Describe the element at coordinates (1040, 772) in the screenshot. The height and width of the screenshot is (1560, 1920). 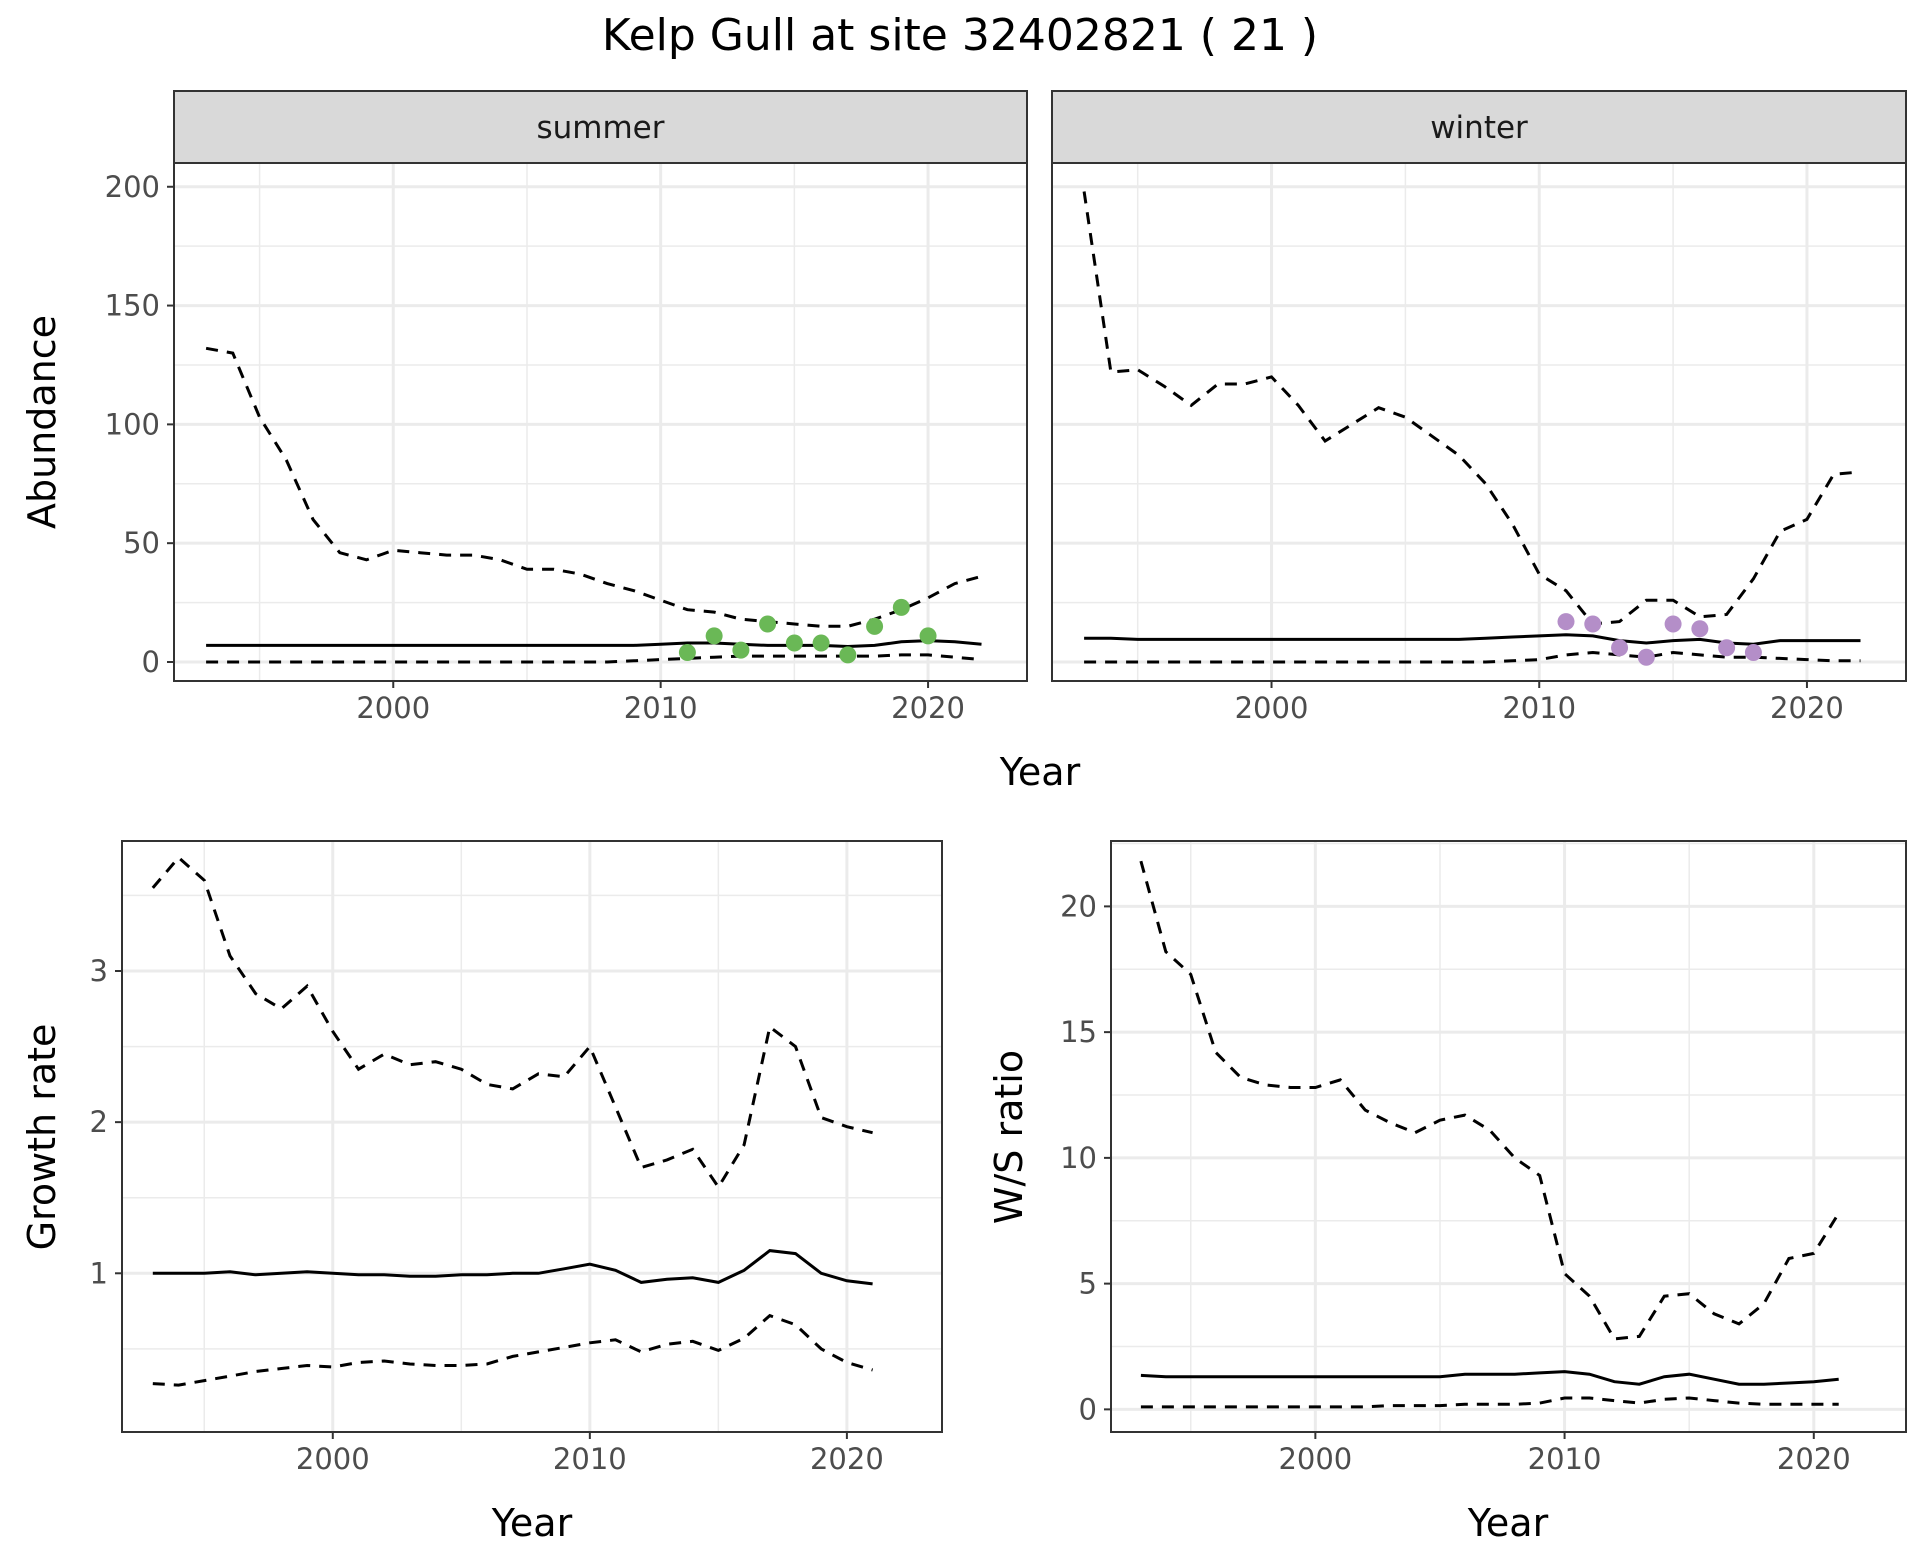
I see `abundance-x-axis-title: Year` at that location.